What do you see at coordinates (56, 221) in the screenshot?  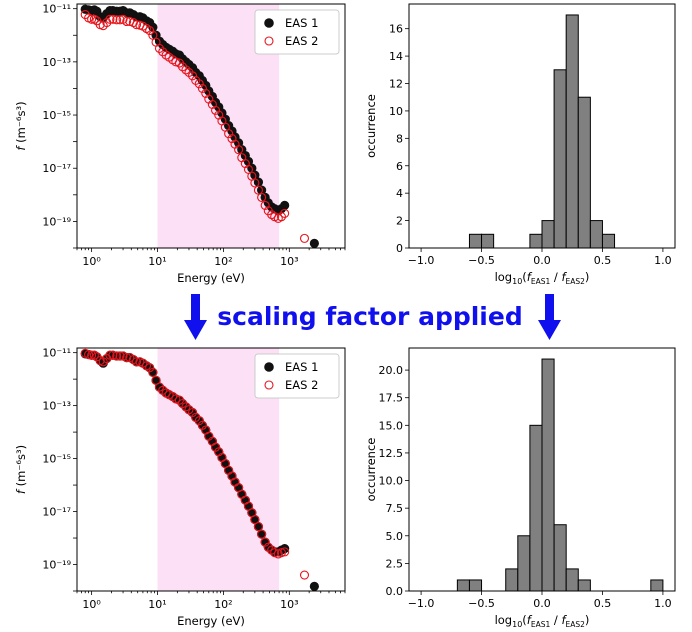 I see `y-tick-label: 10⁻¹⁹` at bounding box center [56, 221].